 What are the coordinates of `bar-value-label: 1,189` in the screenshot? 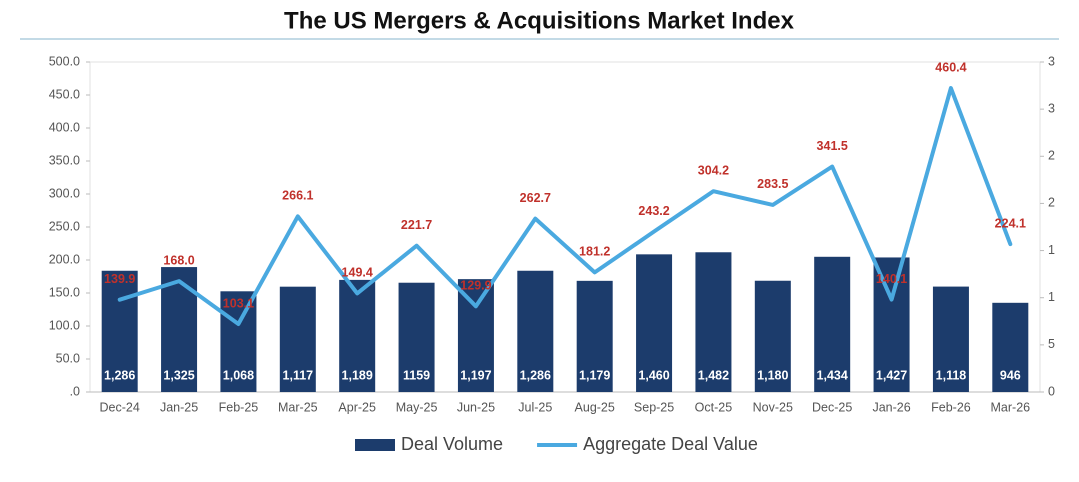 It's located at (357, 375).